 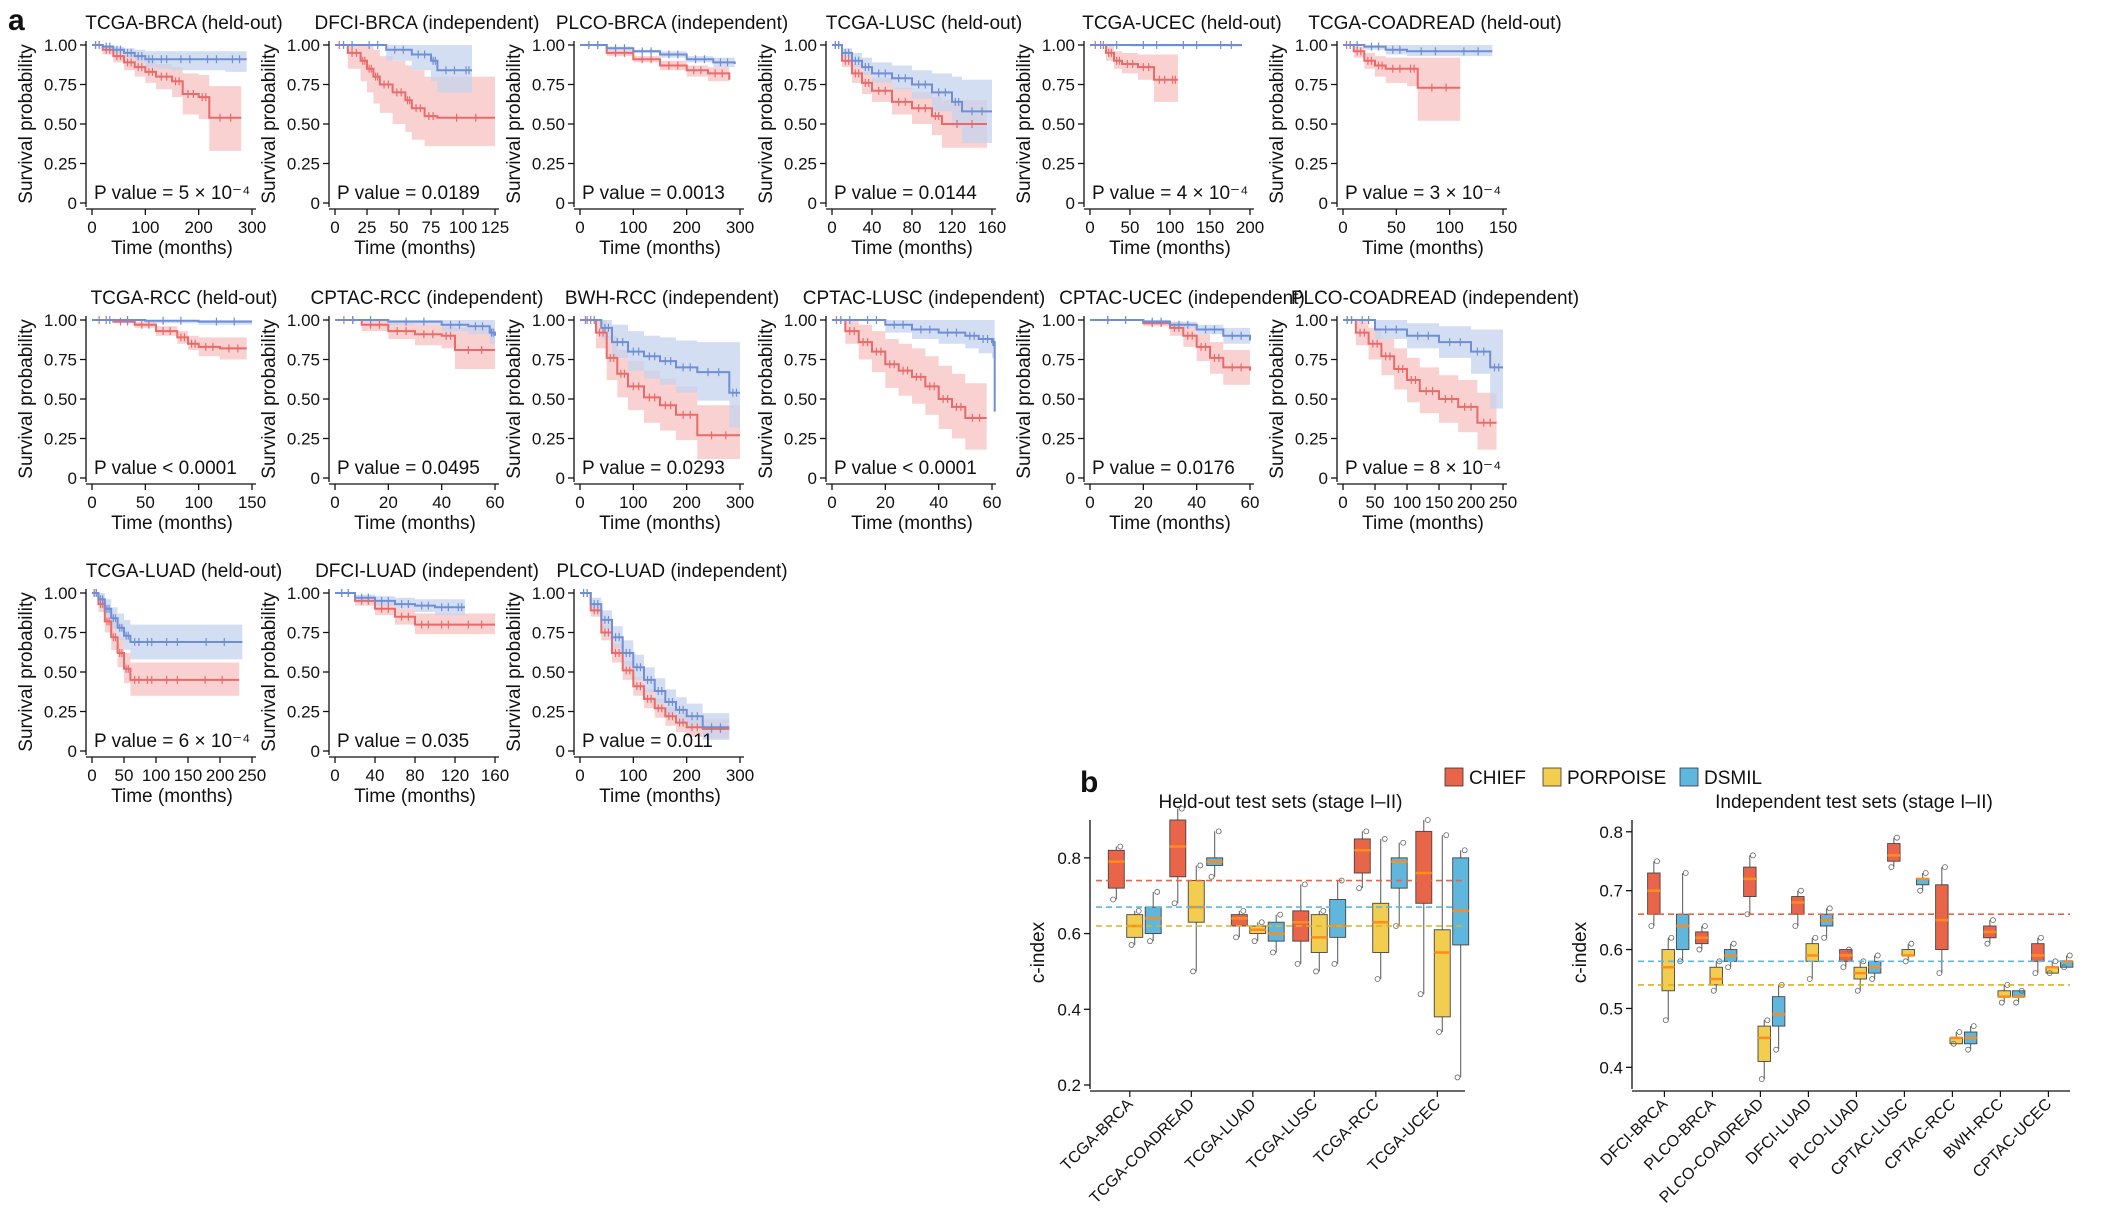 I want to click on km-cptac-ucec-independent-y-tick-label: 1.00, so click(x=1058, y=320).